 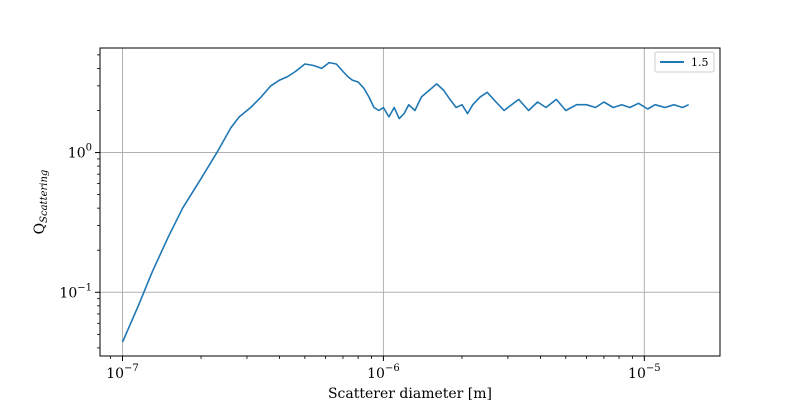 I want to click on y-axis-label: QScattering, so click(x=41, y=202).